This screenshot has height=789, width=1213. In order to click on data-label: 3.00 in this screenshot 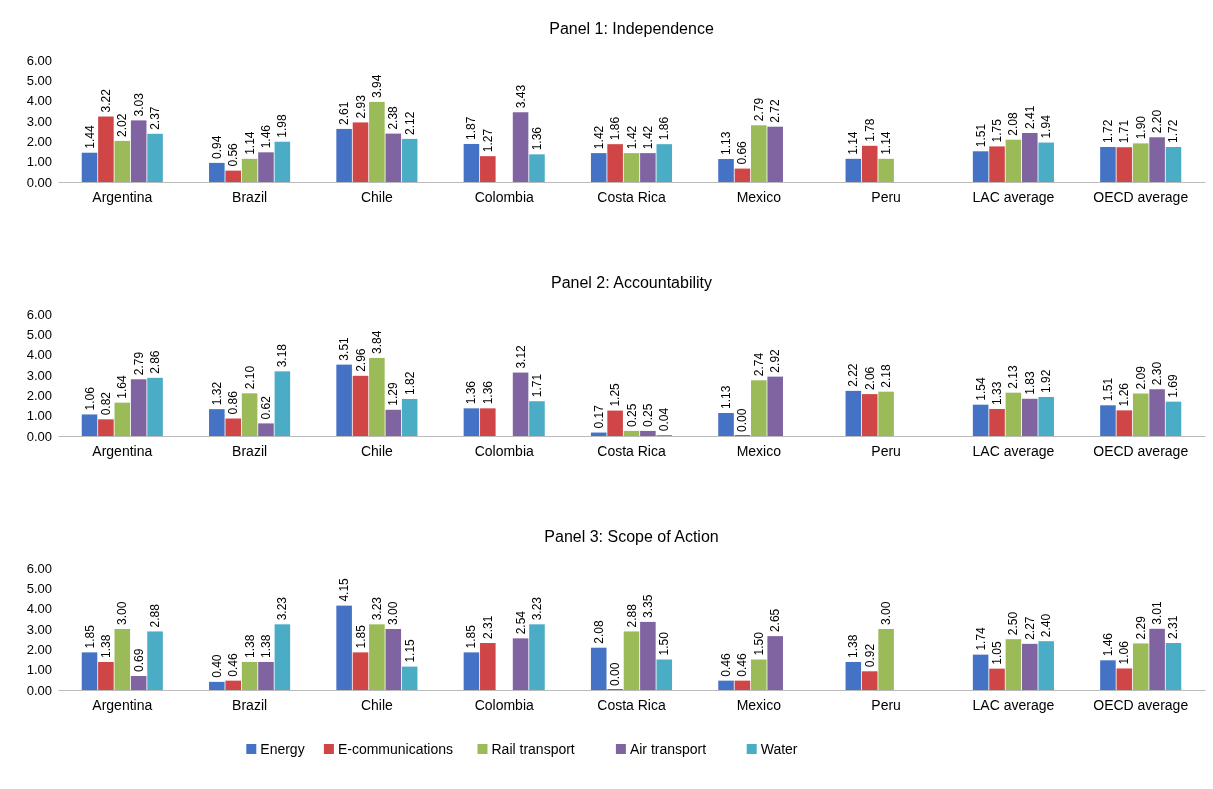, I will do `click(886, 613)`.